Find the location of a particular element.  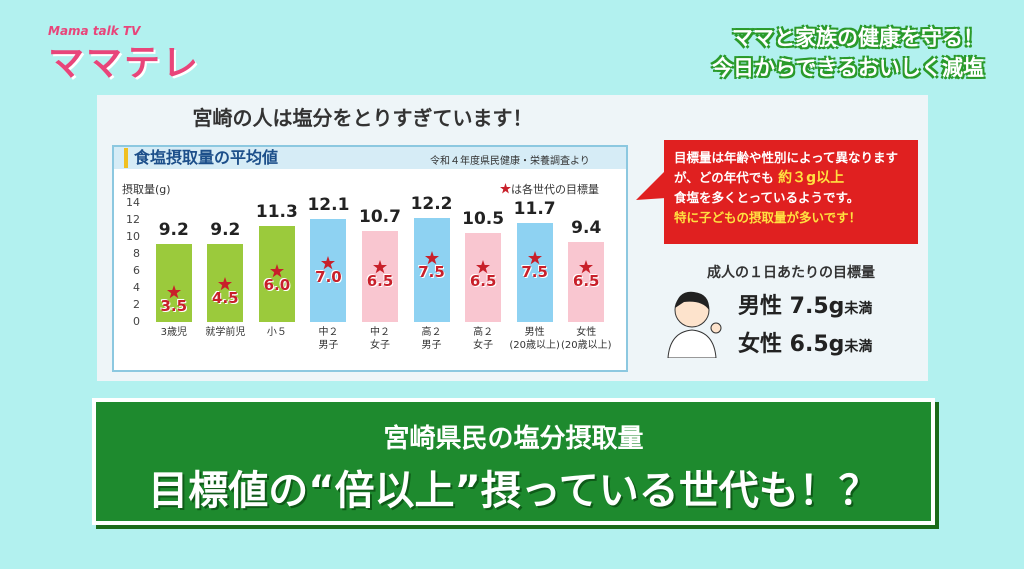

person-icon is located at coordinates (694, 324).